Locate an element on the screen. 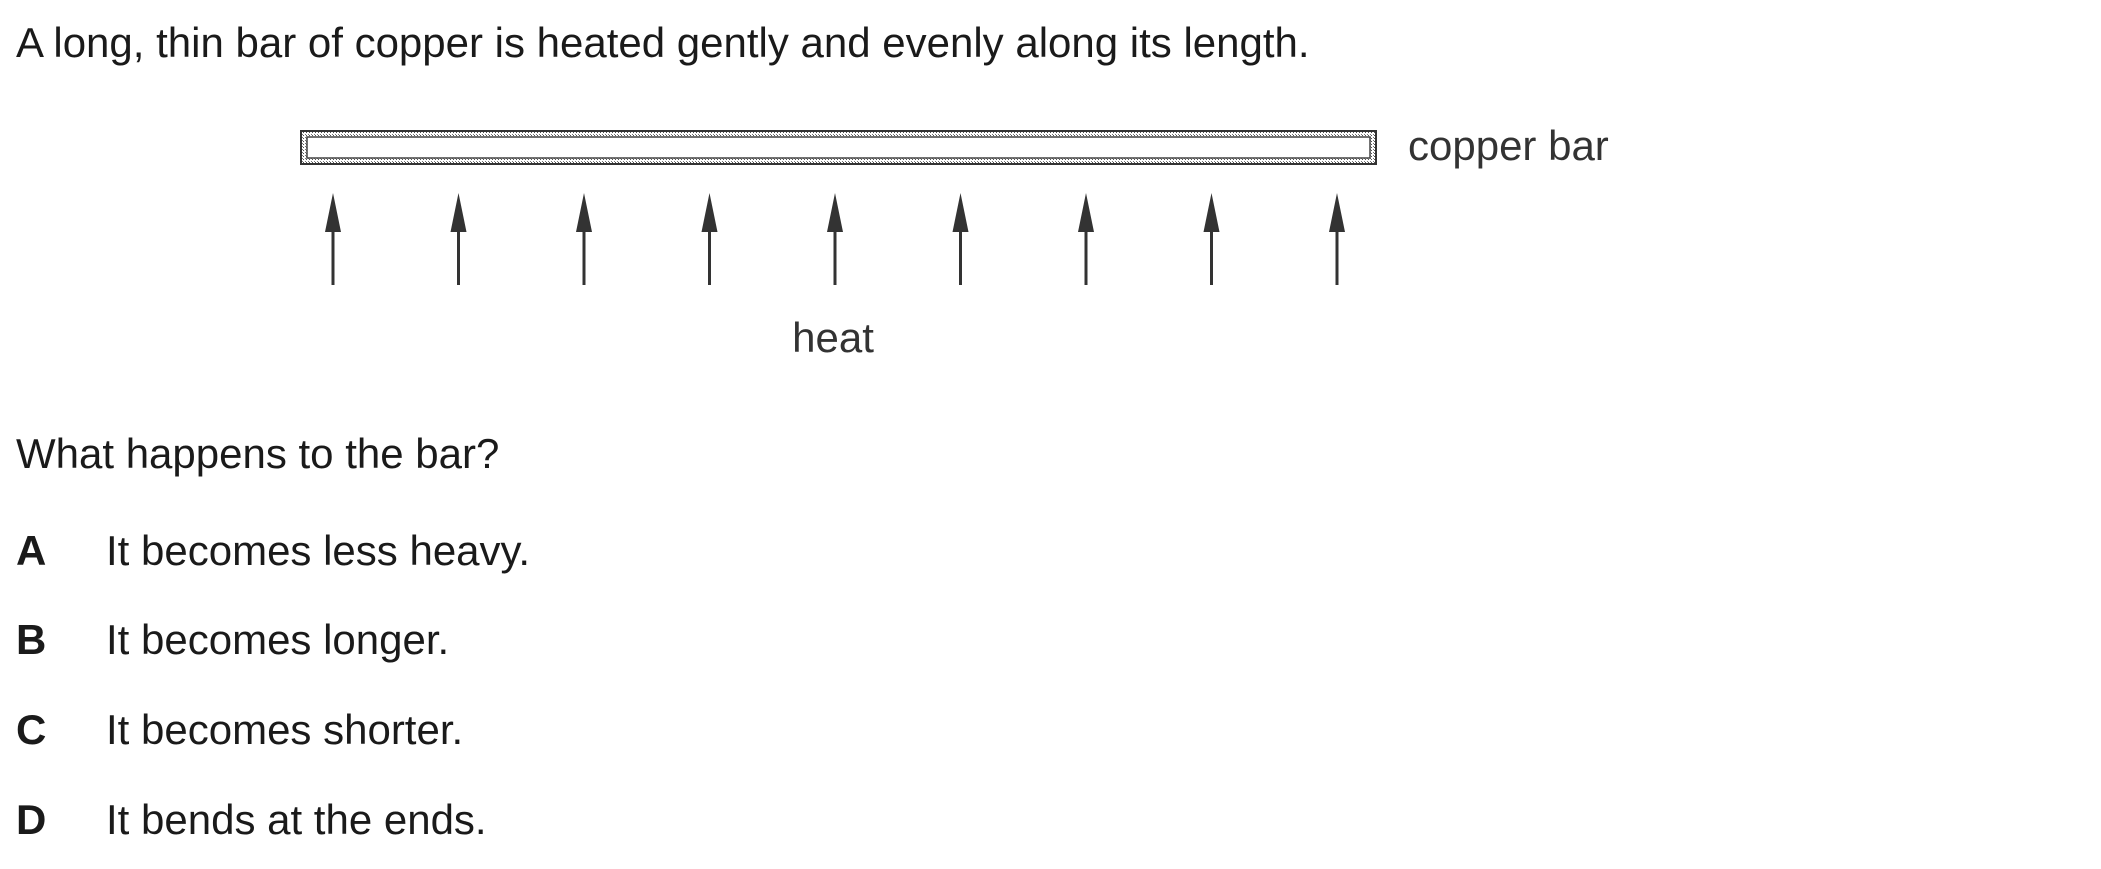  option-text: It becomes less heavy. is located at coordinates (318, 550).